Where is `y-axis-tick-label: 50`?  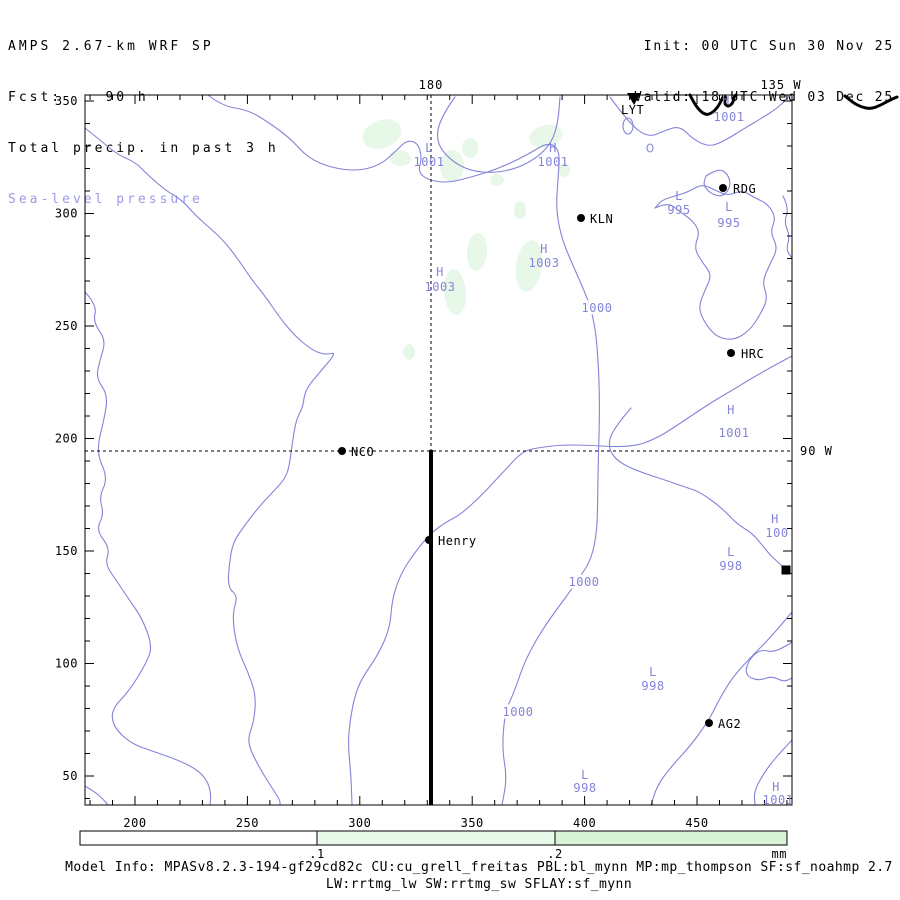
y-axis-tick-label: 50 is located at coordinates (70, 776).